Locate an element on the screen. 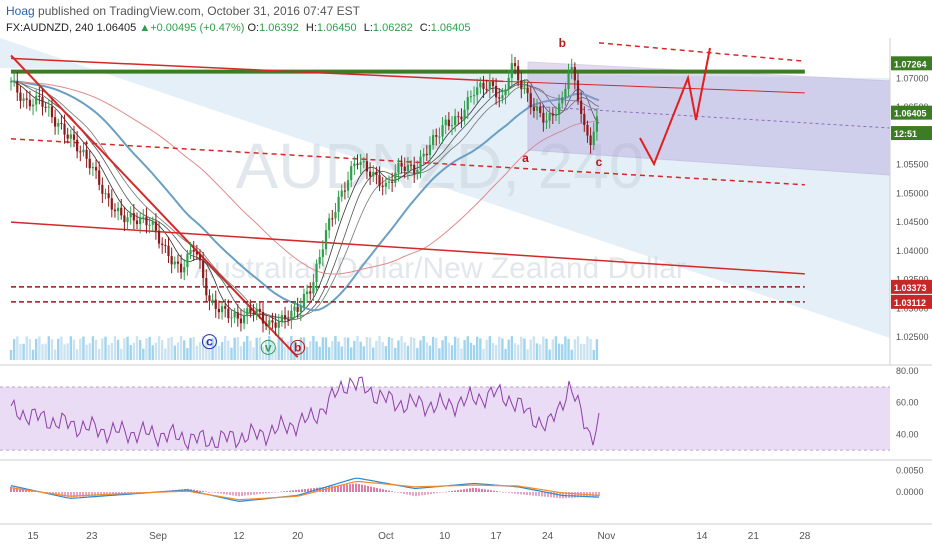 This screenshot has height=550, width=932. trend-line is located at coordinates (701, 52).